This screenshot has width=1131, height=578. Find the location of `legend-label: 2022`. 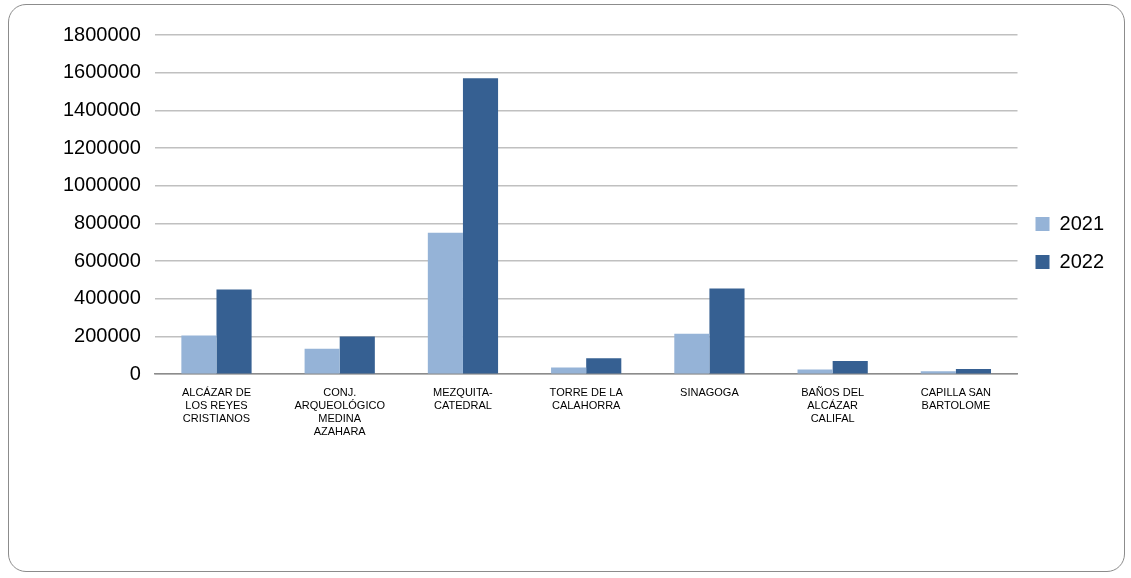

legend-label: 2022 is located at coordinates (1082, 260).